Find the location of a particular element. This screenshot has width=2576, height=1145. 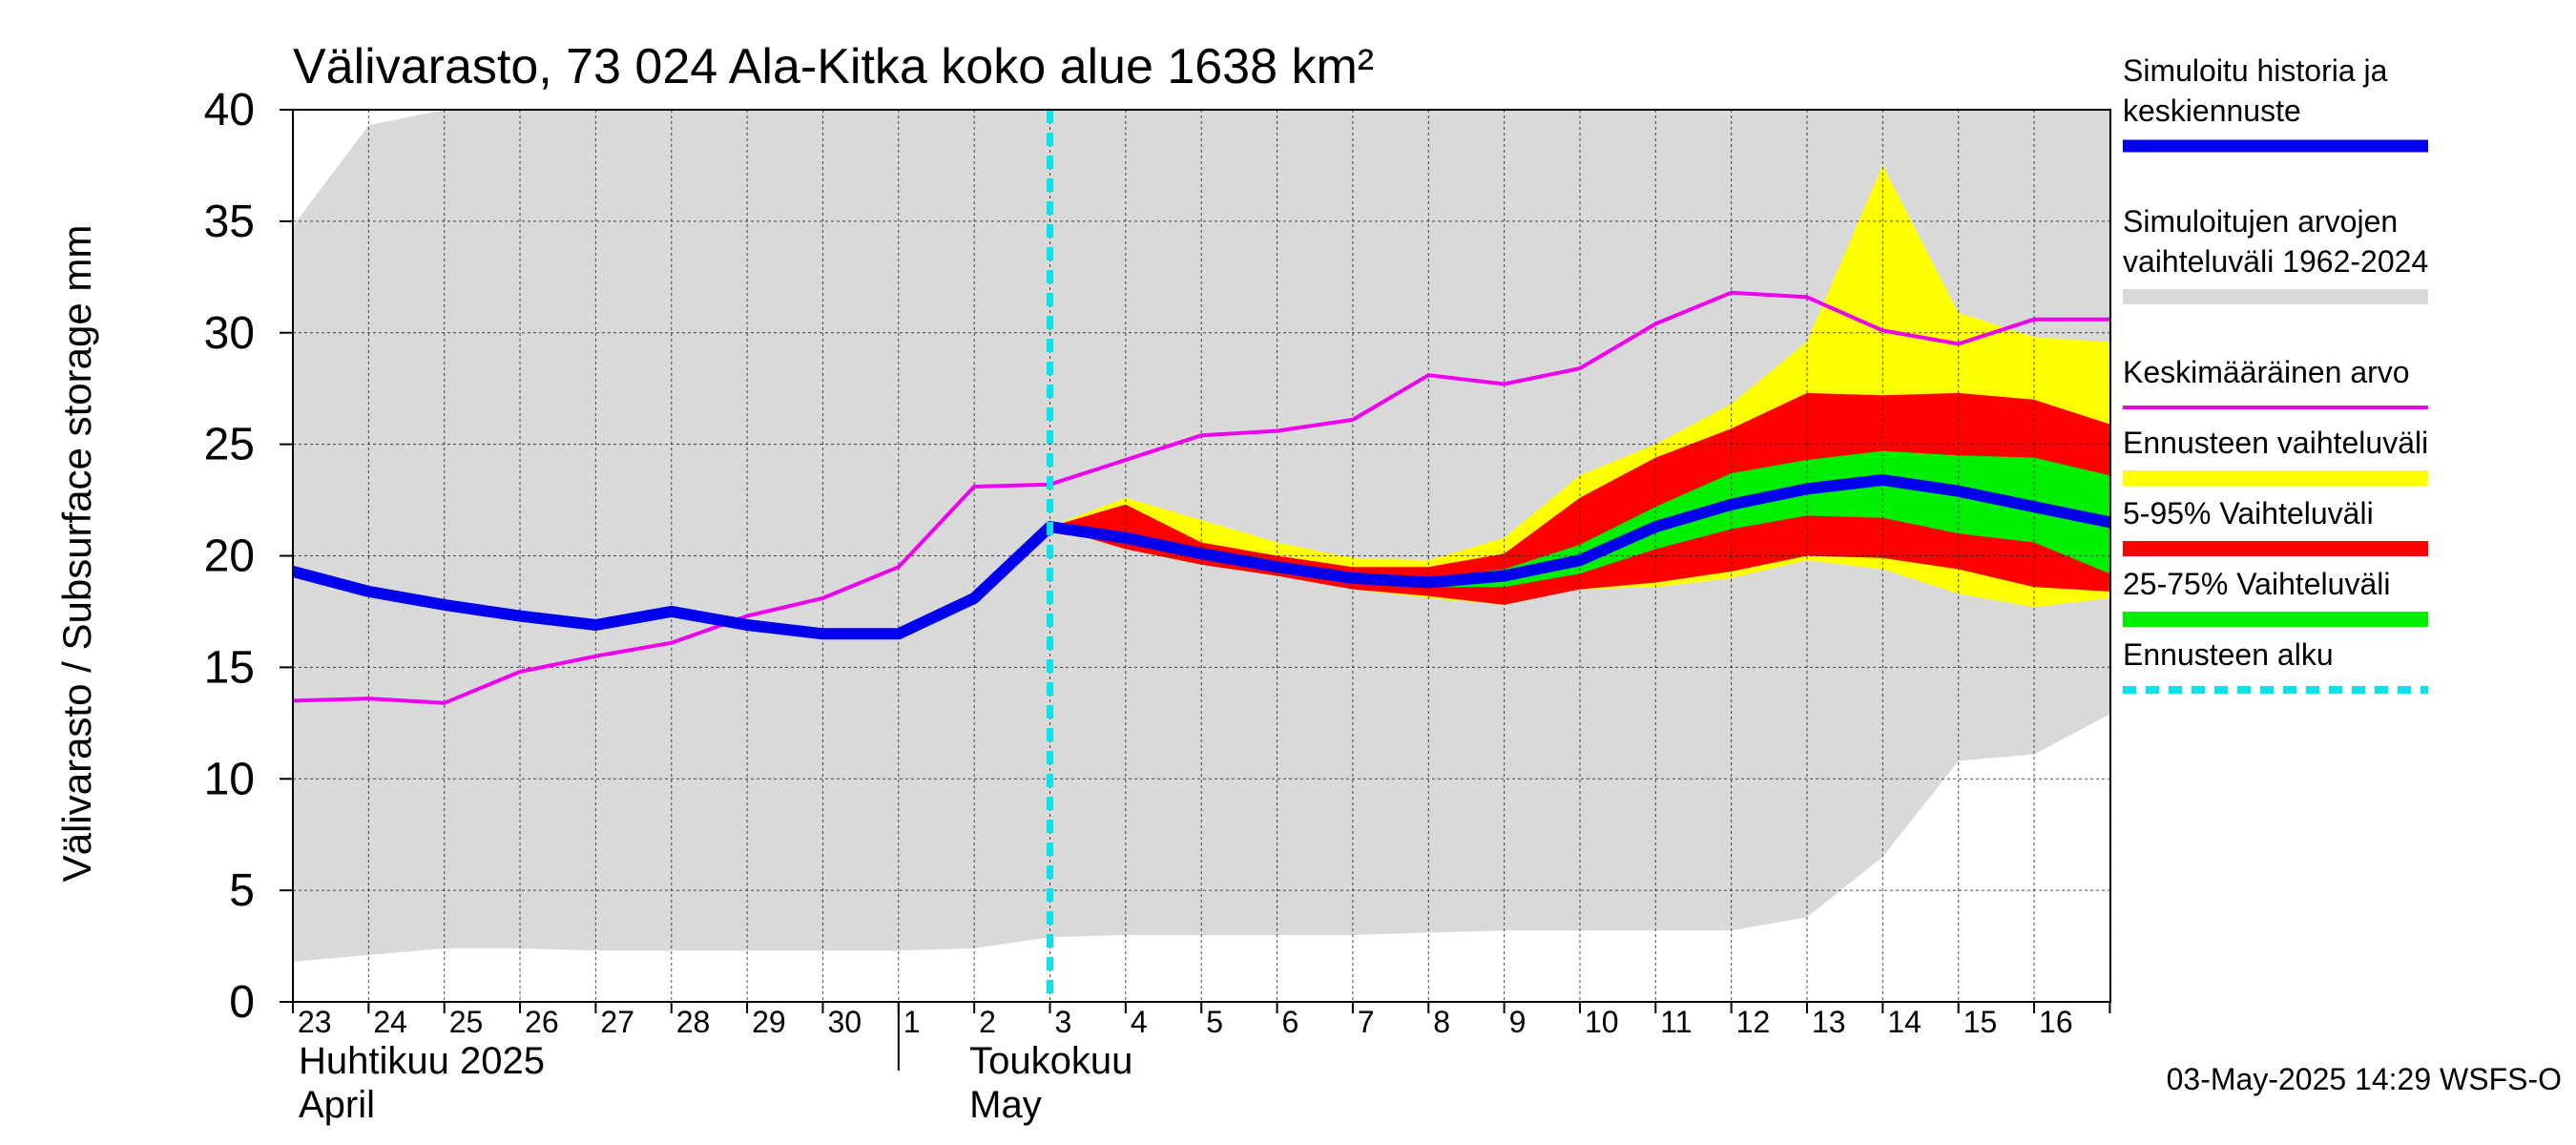

x-tick-label: 23 is located at coordinates (315, 1022).